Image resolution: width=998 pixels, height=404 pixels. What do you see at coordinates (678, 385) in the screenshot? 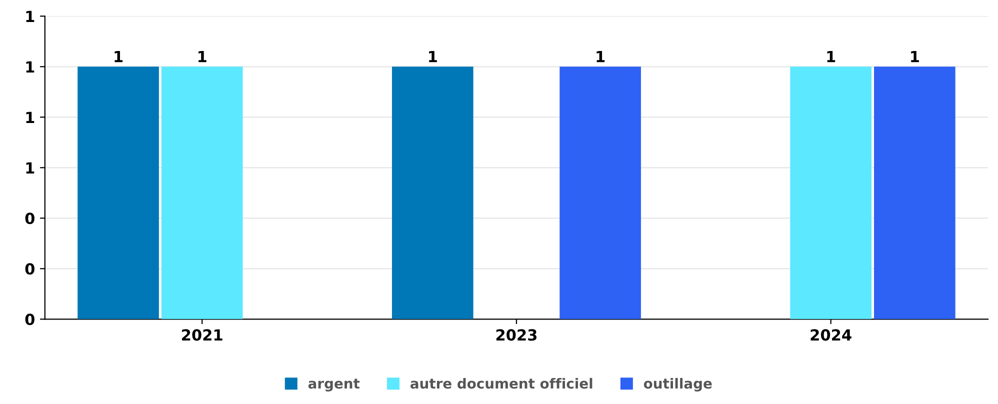
I see `legend-label: outillage` at bounding box center [678, 385].